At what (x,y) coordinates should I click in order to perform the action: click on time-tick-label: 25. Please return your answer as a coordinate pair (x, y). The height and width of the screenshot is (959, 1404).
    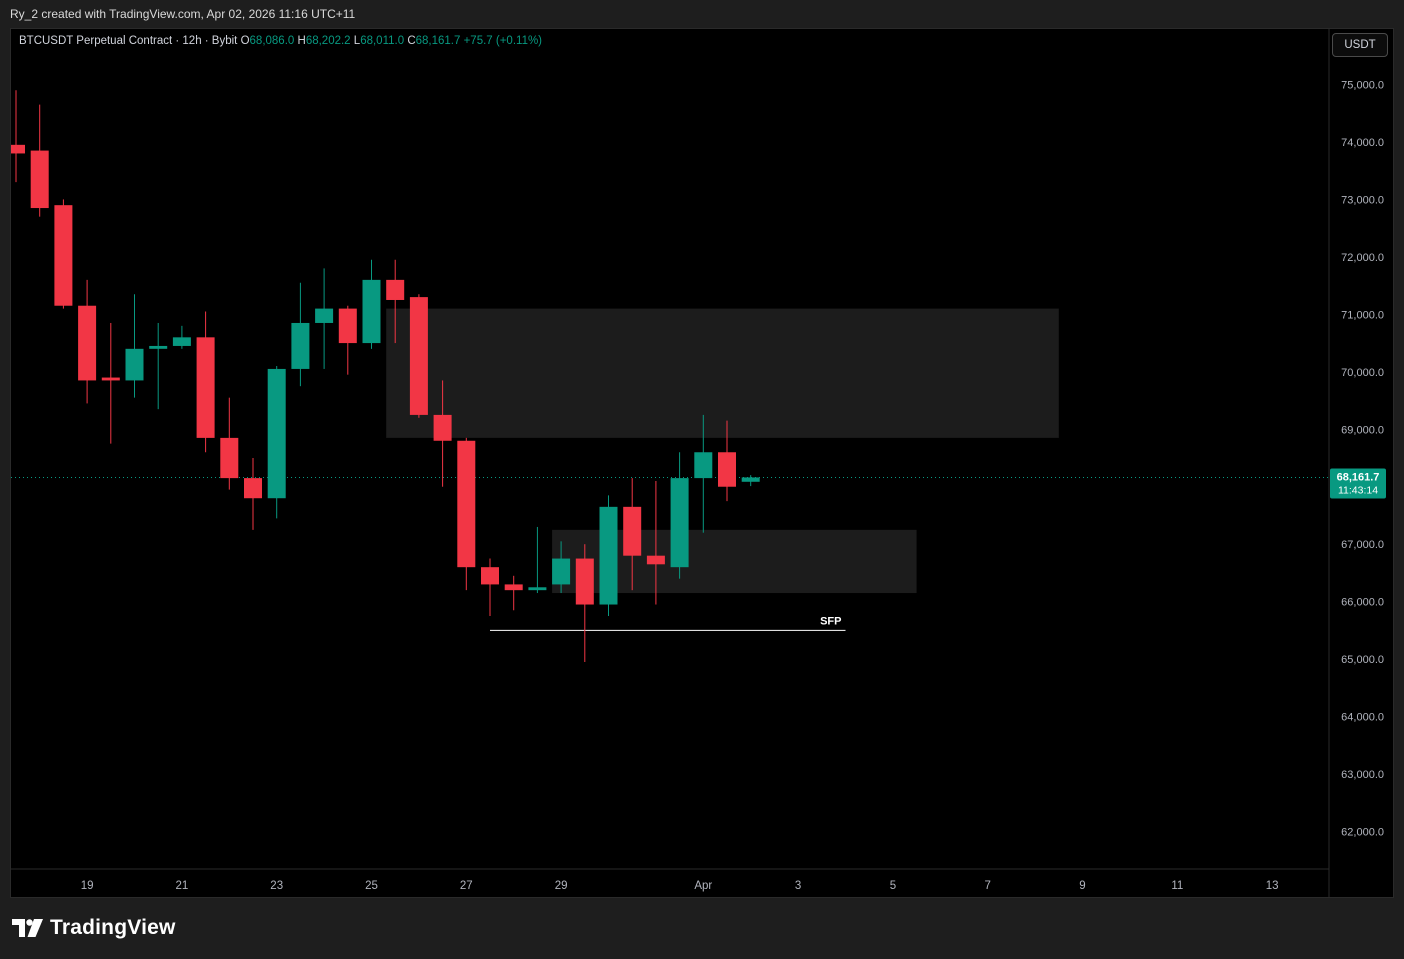
    Looking at the image, I should click on (371, 886).